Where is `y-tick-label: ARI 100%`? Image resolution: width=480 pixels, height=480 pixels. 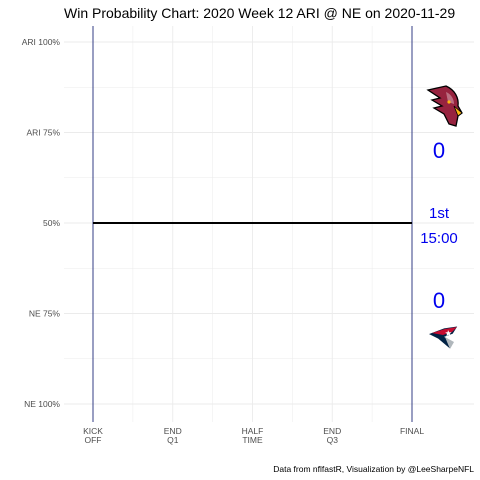 y-tick-label: ARI 100% is located at coordinates (41, 42).